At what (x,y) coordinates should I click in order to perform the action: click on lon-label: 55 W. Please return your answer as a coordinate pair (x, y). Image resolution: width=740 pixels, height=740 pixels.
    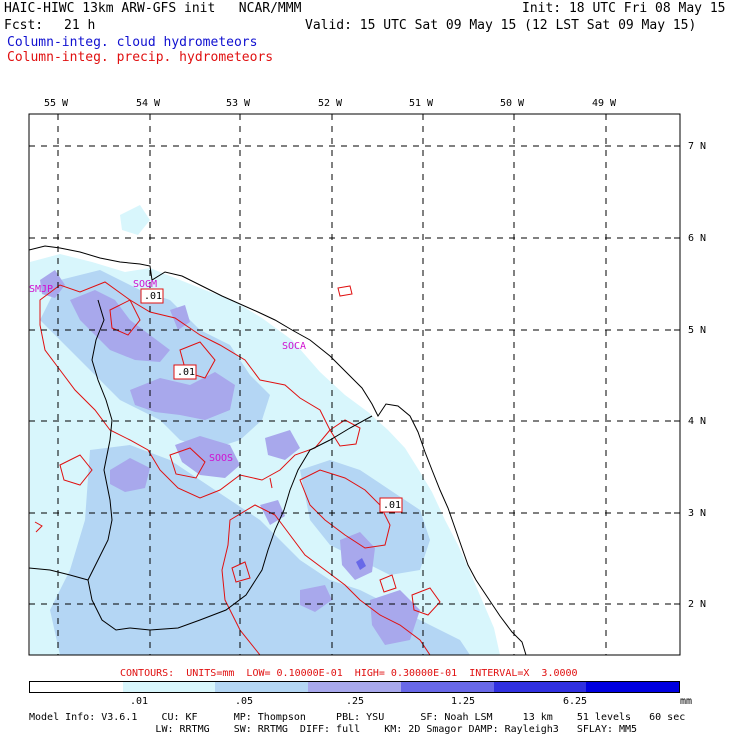
    Looking at the image, I should click on (56, 103).